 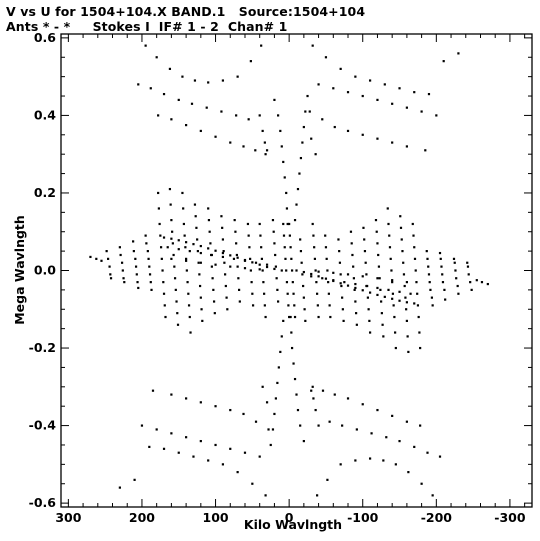 What do you see at coordinates (42, 347) in the screenshot?
I see `y-tick-label: -0.2` at bounding box center [42, 347].